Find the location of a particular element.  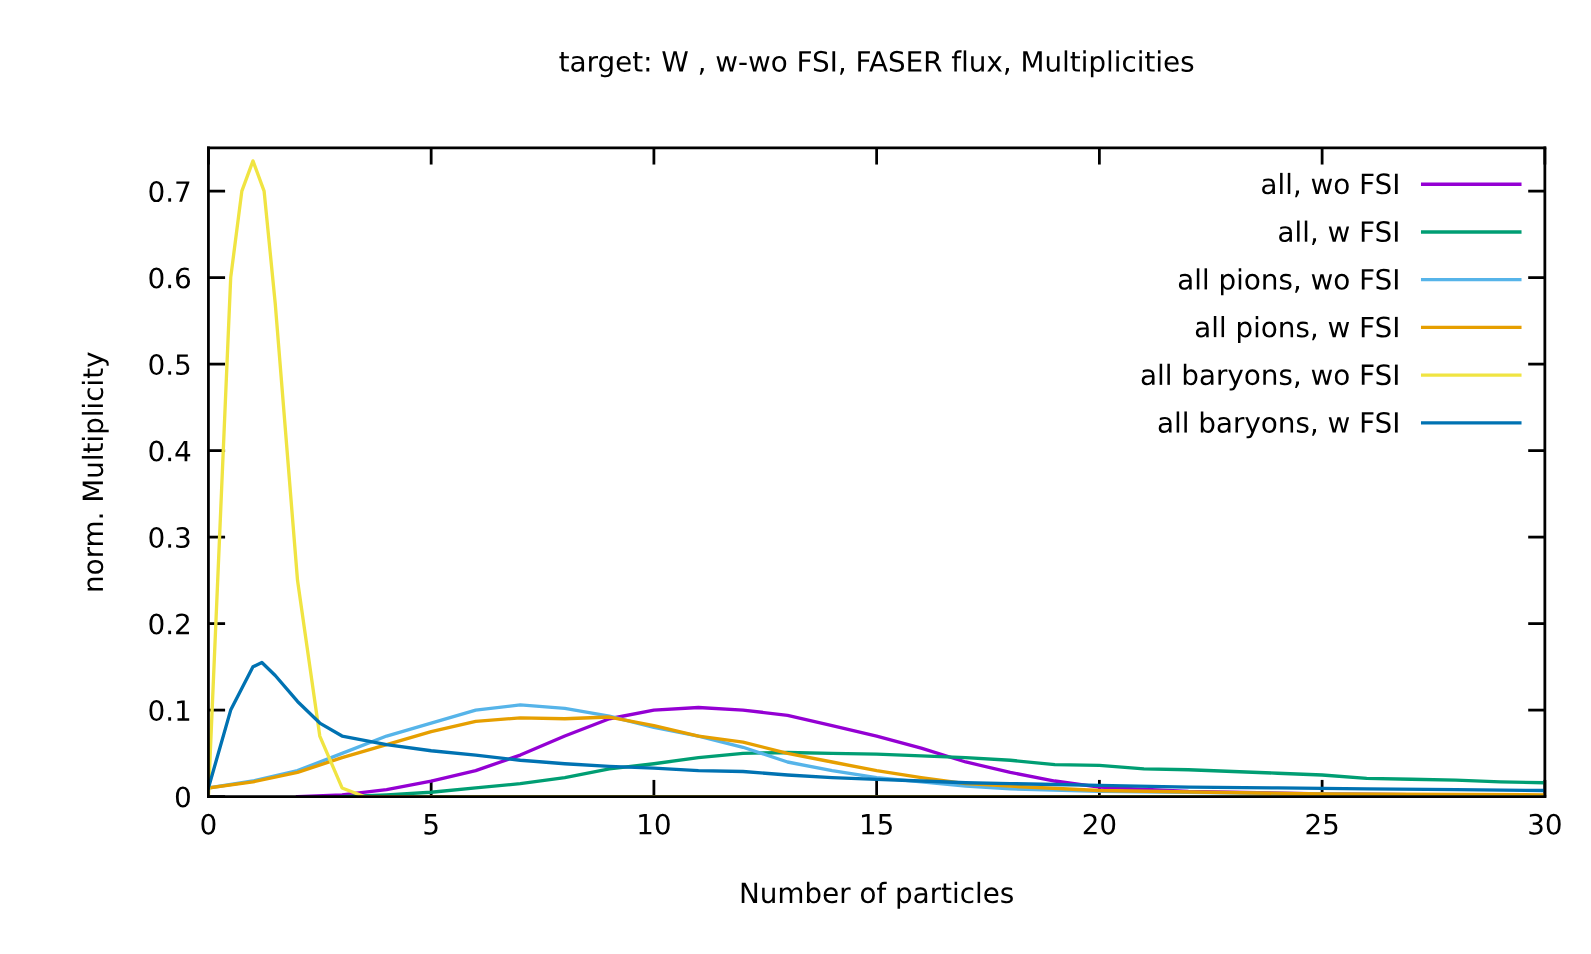

x-tick-label: 10 is located at coordinates (654, 824).